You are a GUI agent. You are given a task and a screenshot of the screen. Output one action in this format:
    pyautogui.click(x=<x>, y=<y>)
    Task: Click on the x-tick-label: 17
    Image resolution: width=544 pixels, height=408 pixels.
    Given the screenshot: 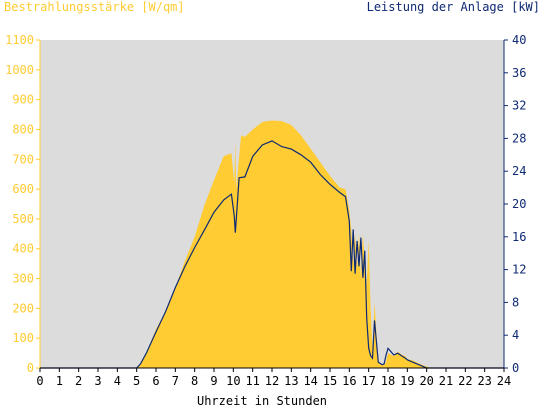 What is the action you would take?
    pyautogui.click(x=368, y=381)
    